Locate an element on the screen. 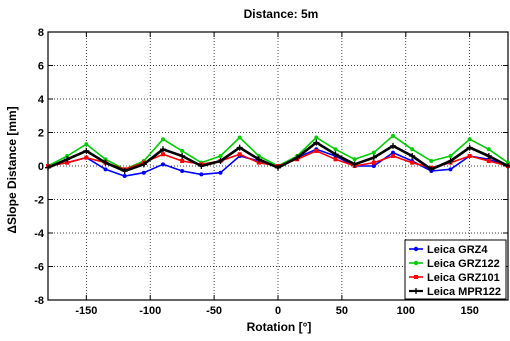 This screenshot has width=510, height=341. y-tick-label: -8 is located at coordinates (39, 301).